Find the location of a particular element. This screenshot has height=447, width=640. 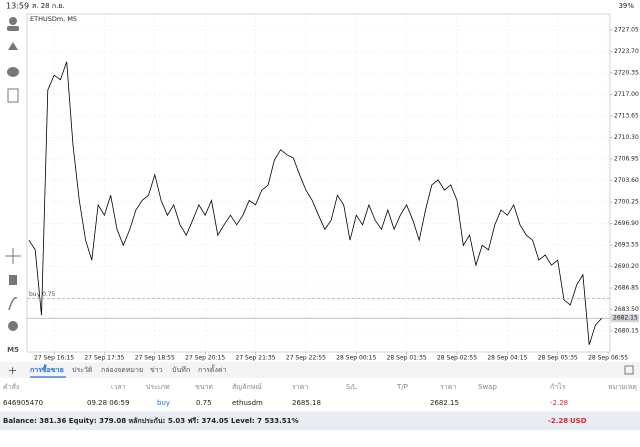

y-tick-label: 2700.25 is located at coordinates (626, 201).